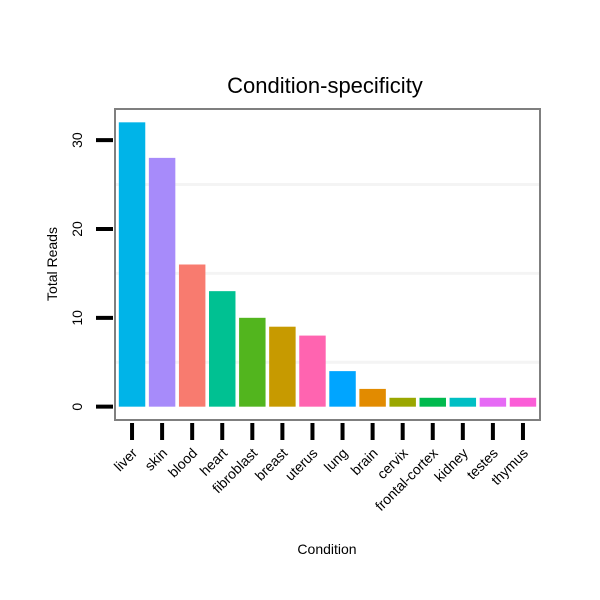 The image size is (600, 600). What do you see at coordinates (183, 463) in the screenshot?
I see `x-tick-label: blood` at bounding box center [183, 463].